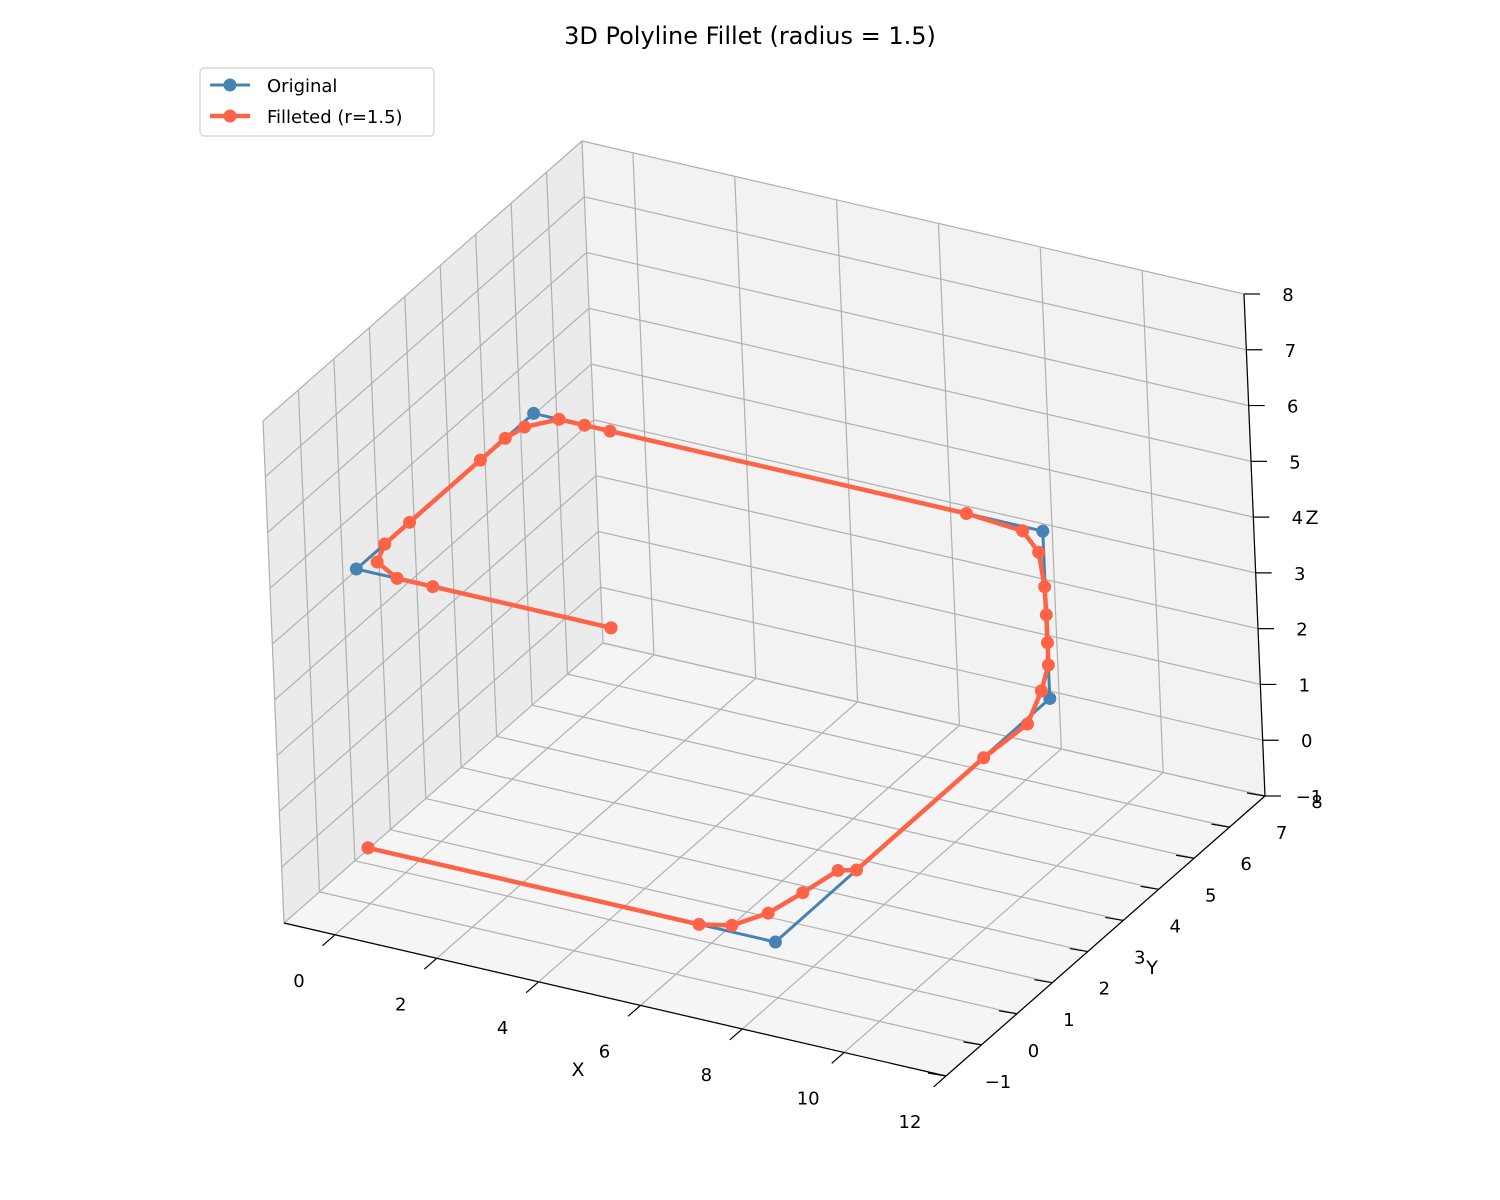  What do you see at coordinates (998, 1082) in the screenshot?
I see `y-tick-label: −1` at bounding box center [998, 1082].